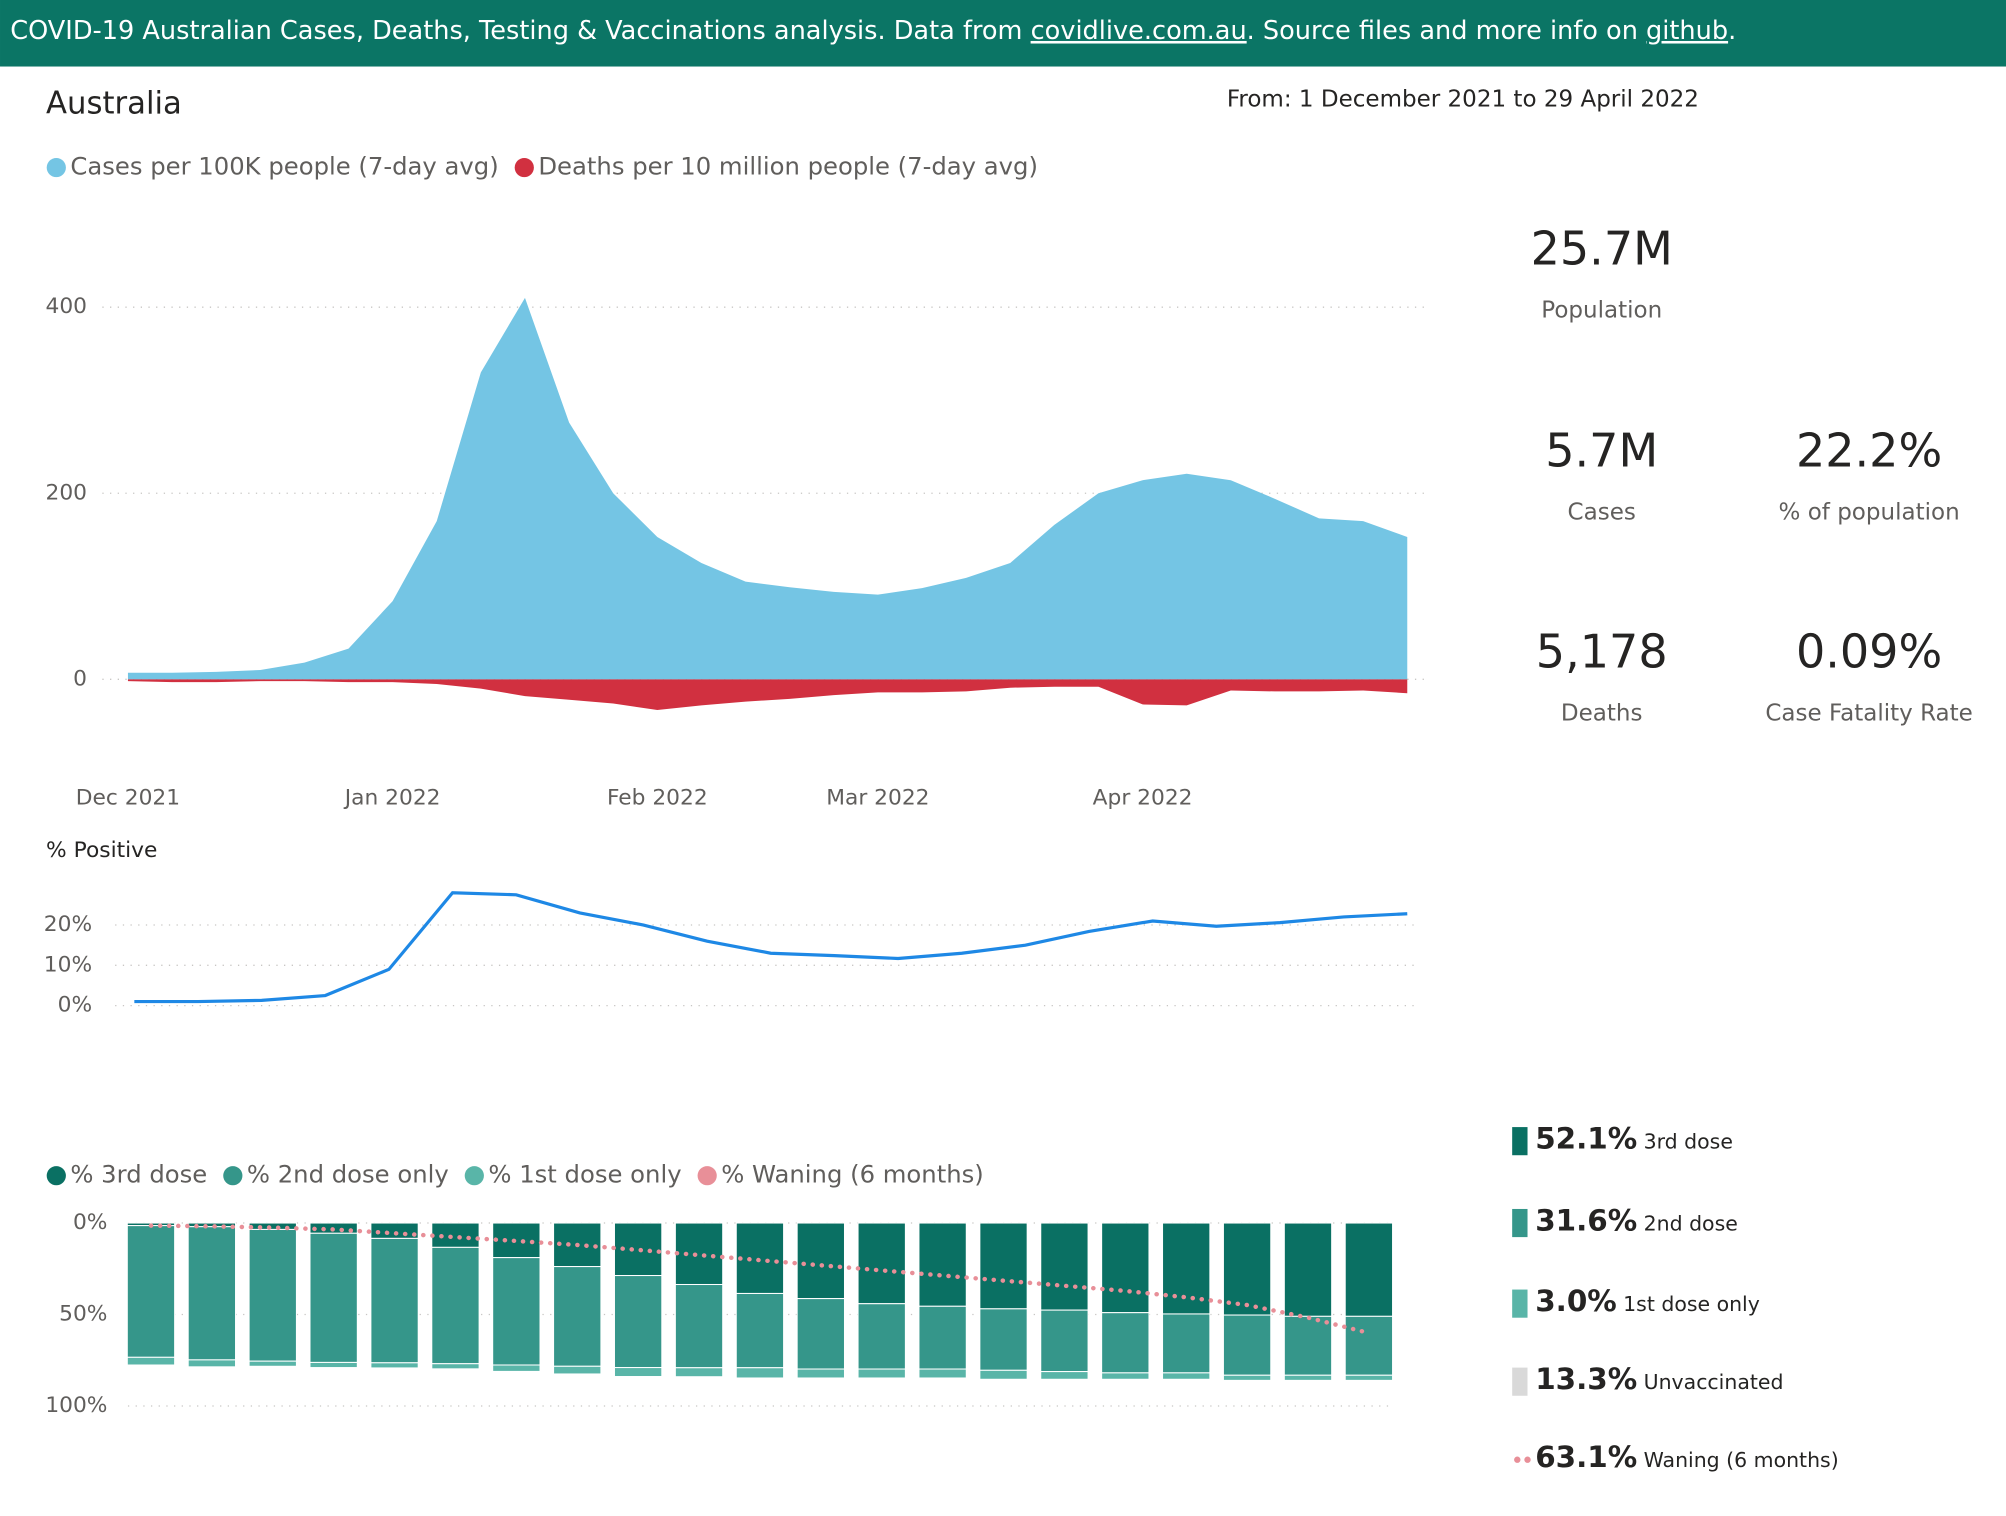  Describe the element at coordinates (1691, 1304) in the screenshot. I see `summary-label: 1st dose only` at that location.